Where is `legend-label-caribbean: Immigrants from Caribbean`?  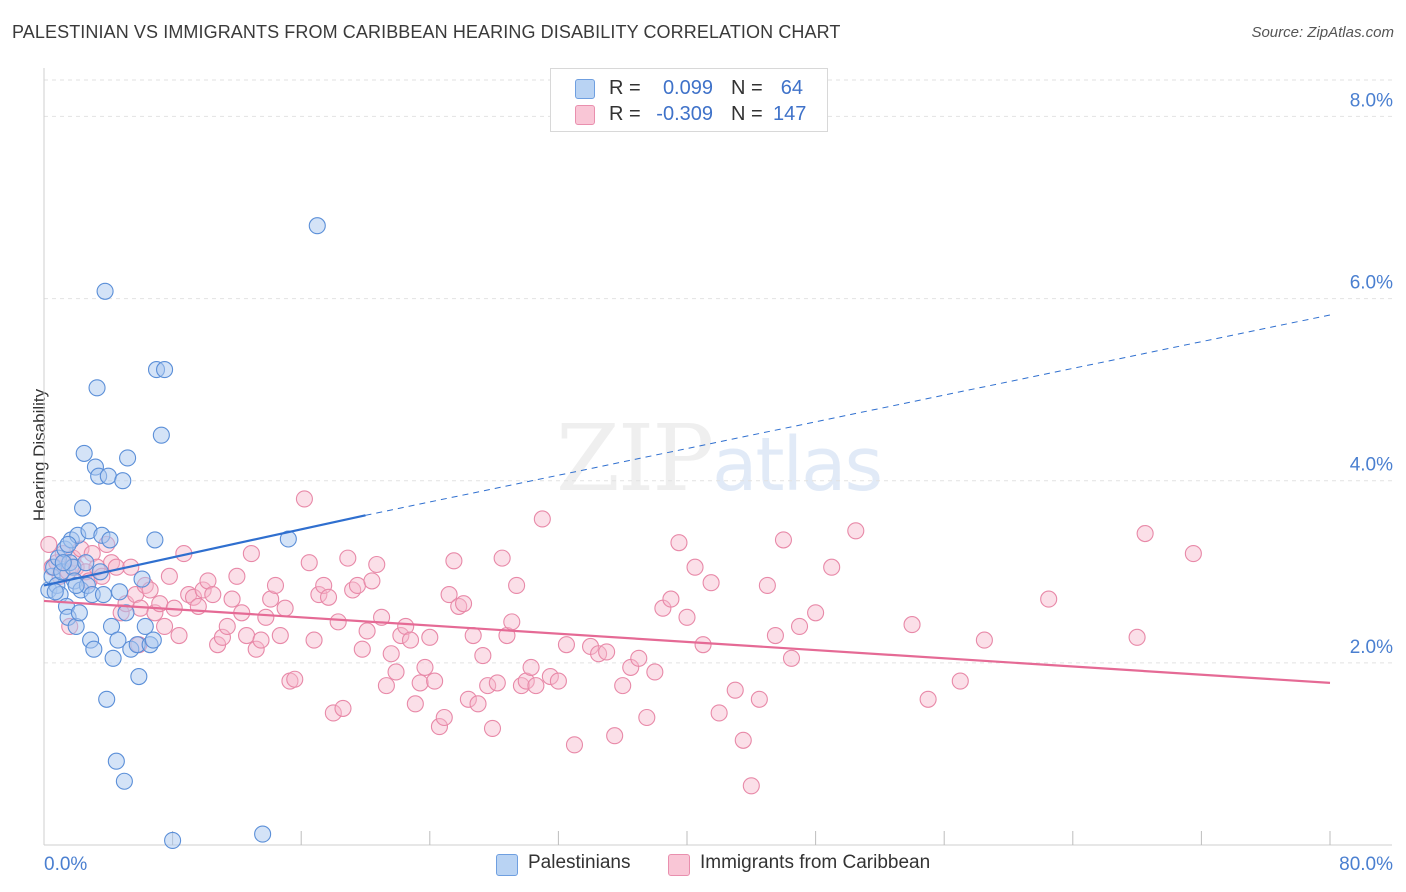 legend-label-caribbean: Immigrants from Caribbean is located at coordinates (815, 862).